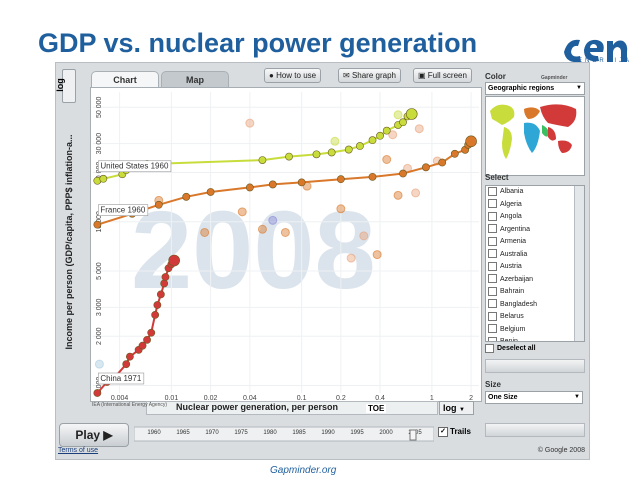 The image size is (638, 479). What do you see at coordinates (535, 192) in the screenshot?
I see `country-item: Albania` at bounding box center [535, 192].